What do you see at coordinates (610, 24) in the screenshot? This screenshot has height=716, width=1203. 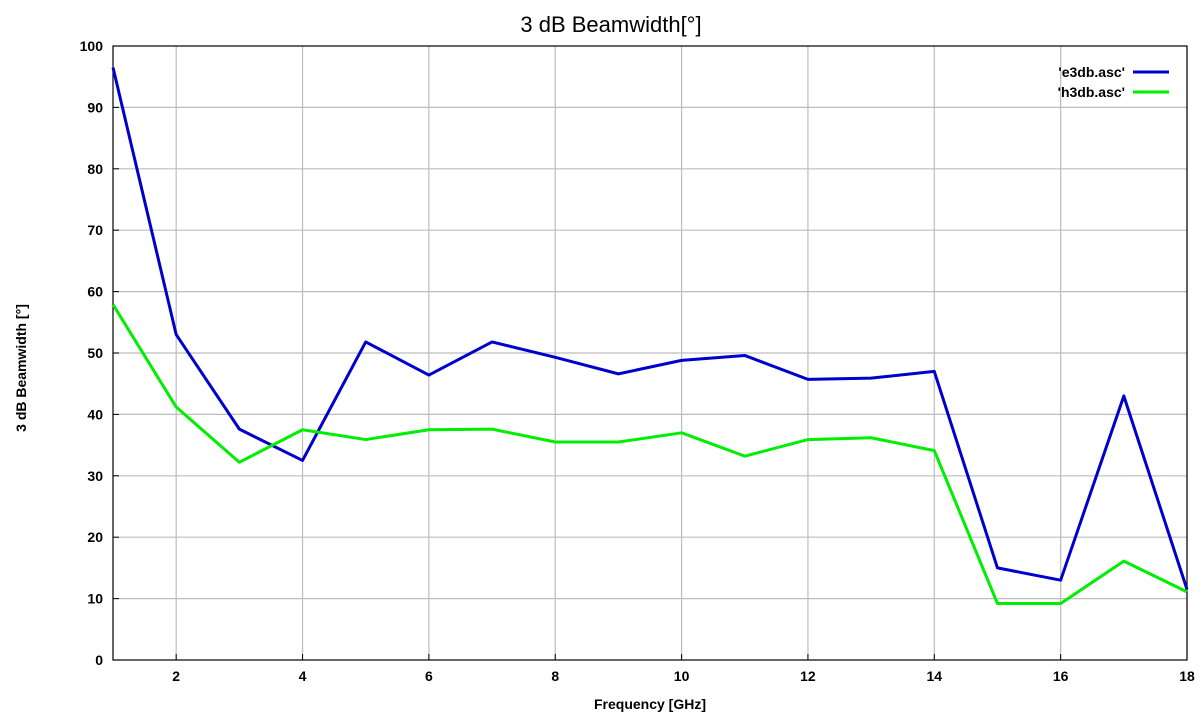 I see `chart-title: 3 dB Beamwidth[°]` at bounding box center [610, 24].